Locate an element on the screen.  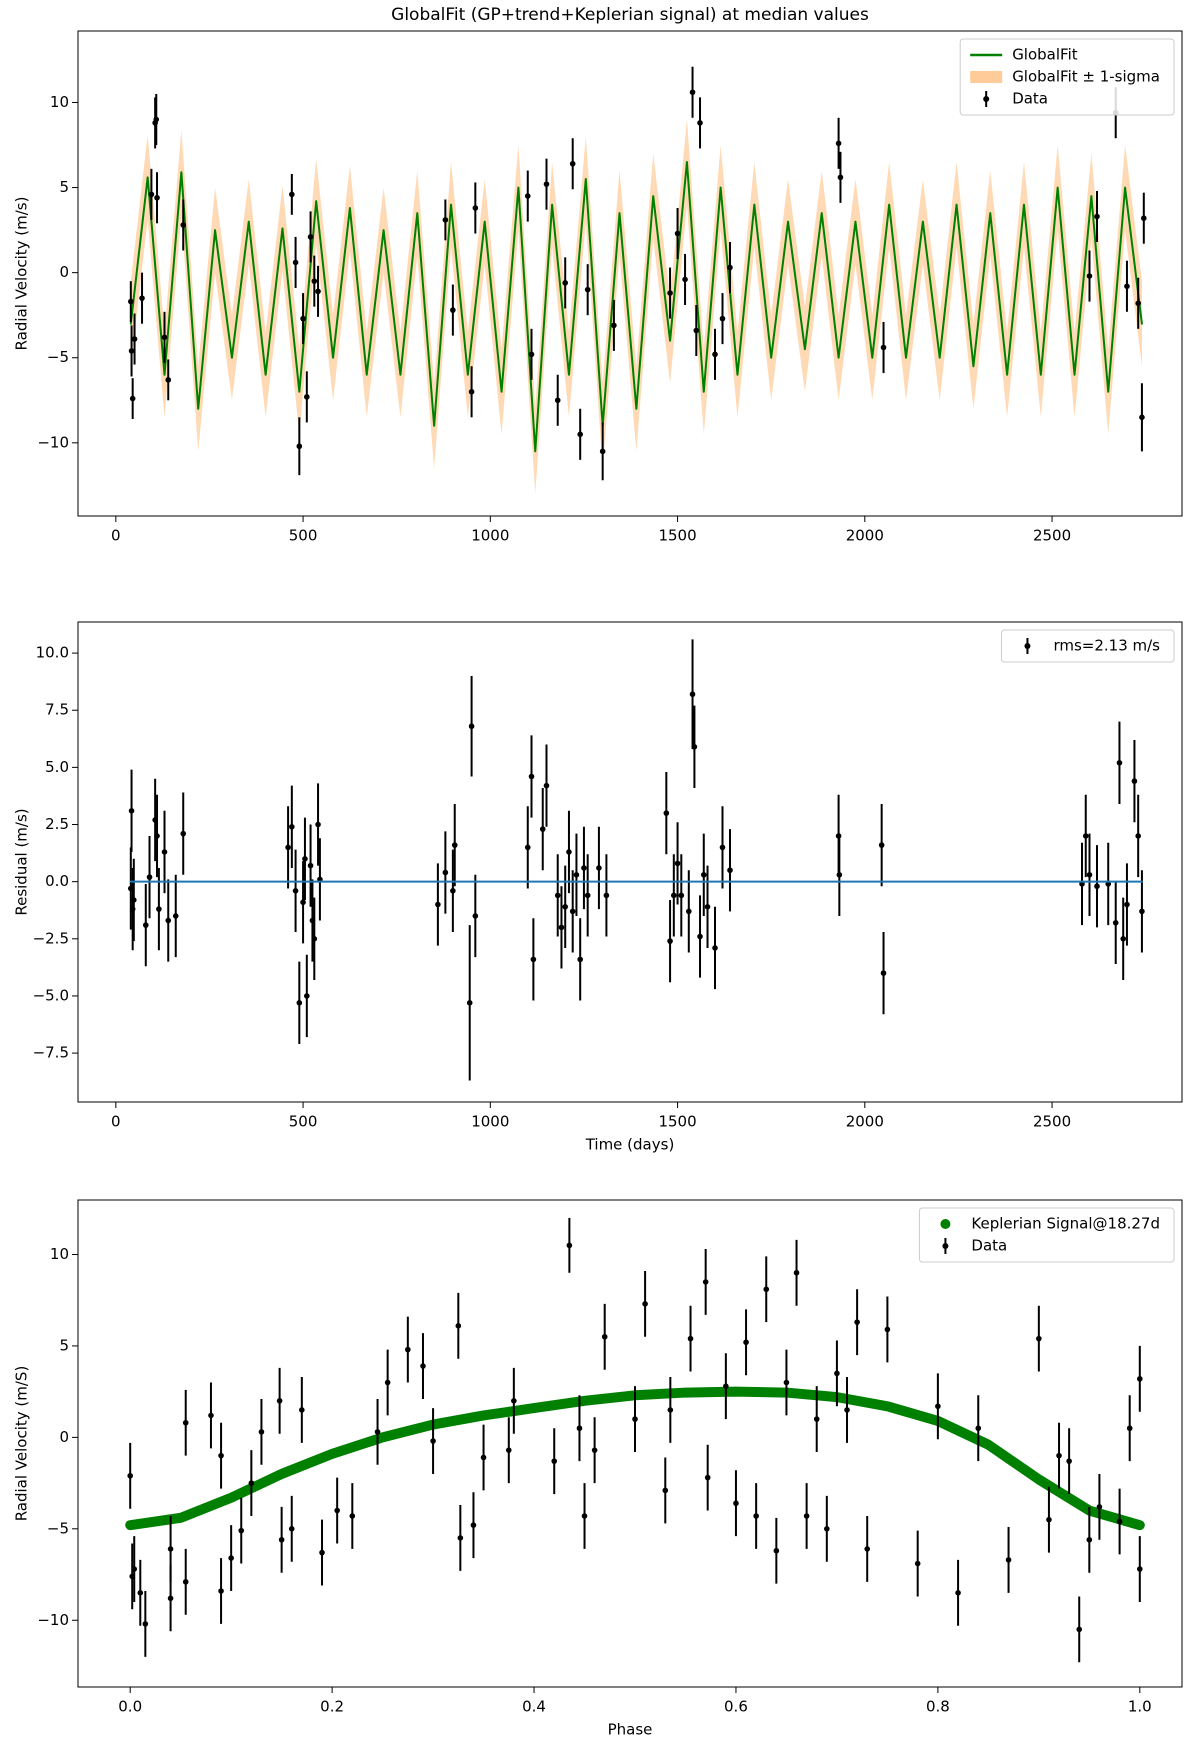
legend: rms=2.13 m/s is located at coordinates (1087, 646).